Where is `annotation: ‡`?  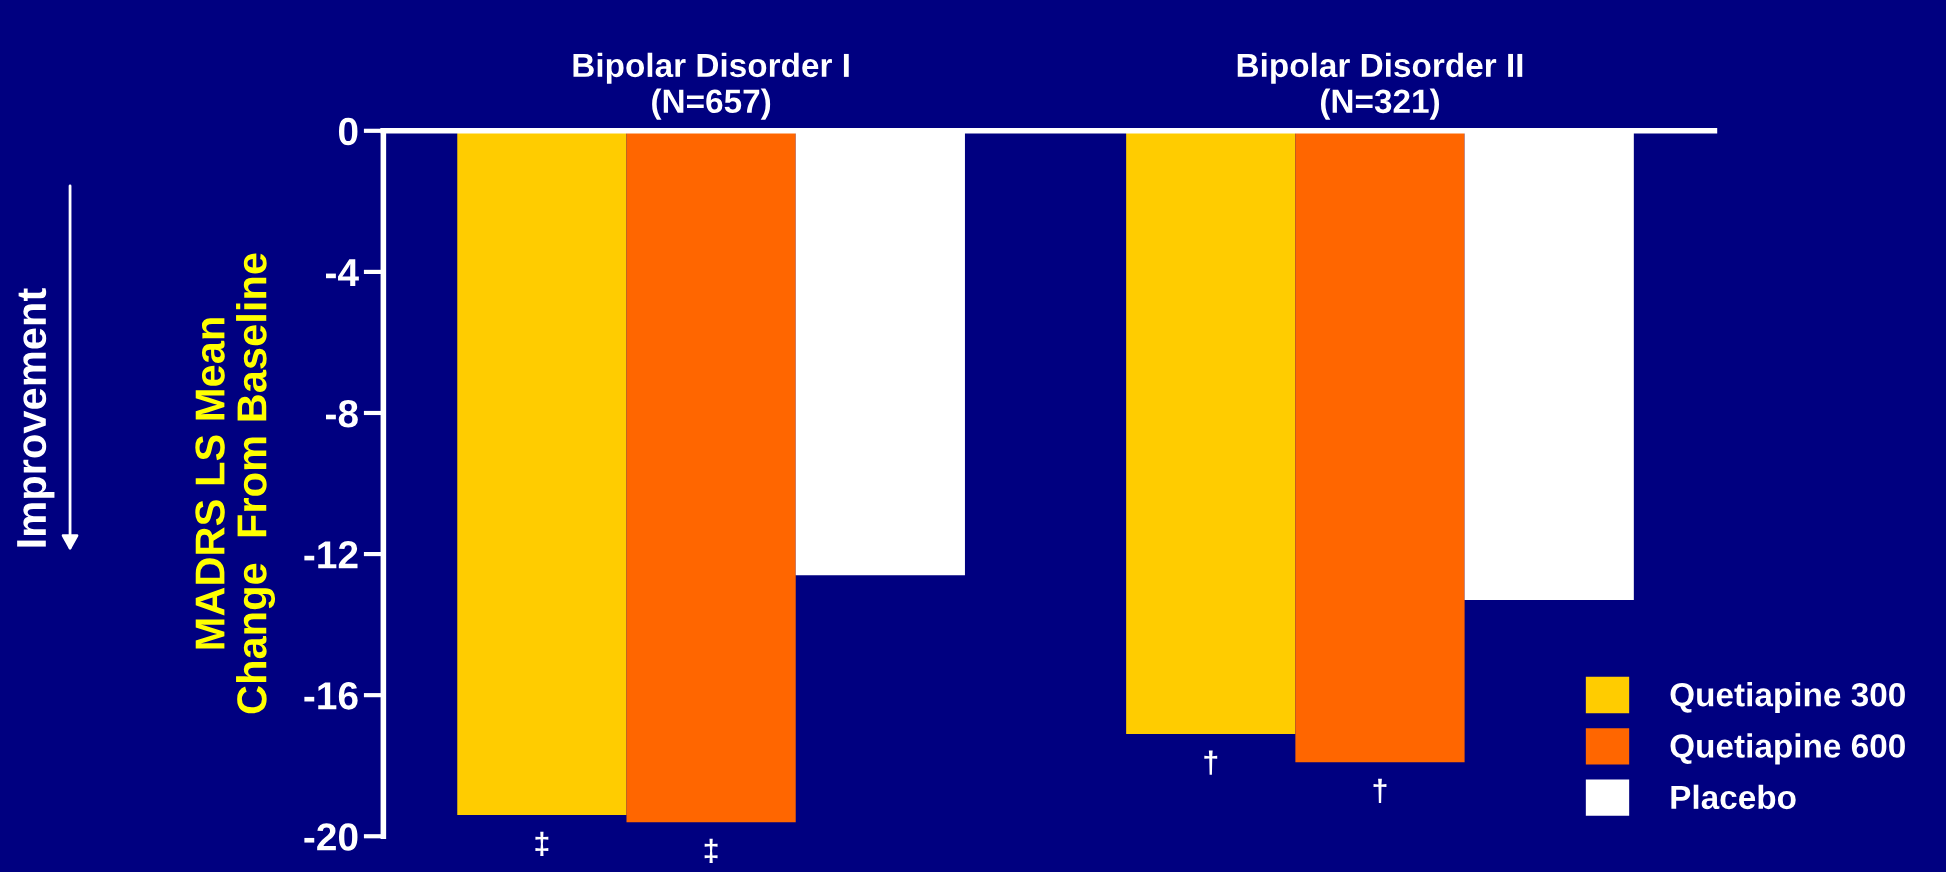 annotation: ‡ is located at coordinates (542, 843).